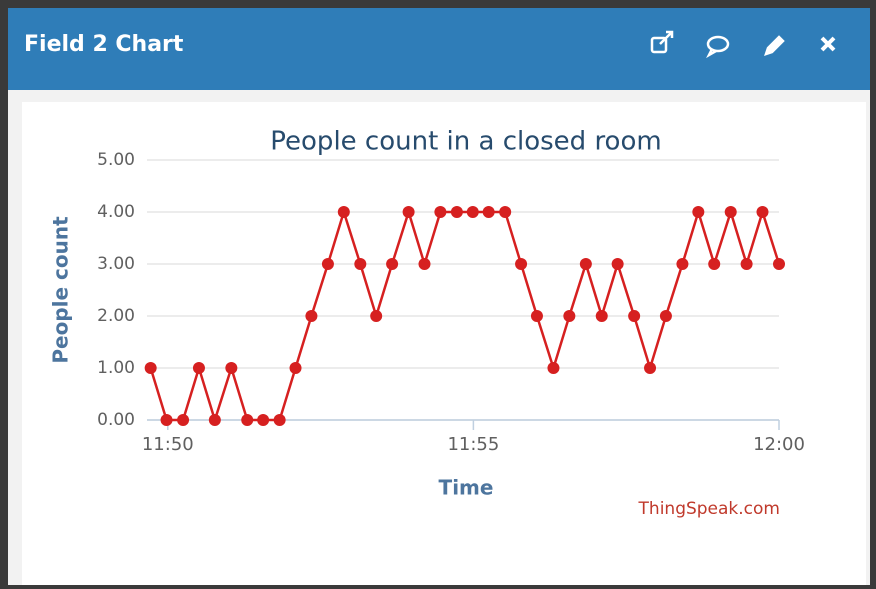  I want to click on edit-icon, so click(774, 45).